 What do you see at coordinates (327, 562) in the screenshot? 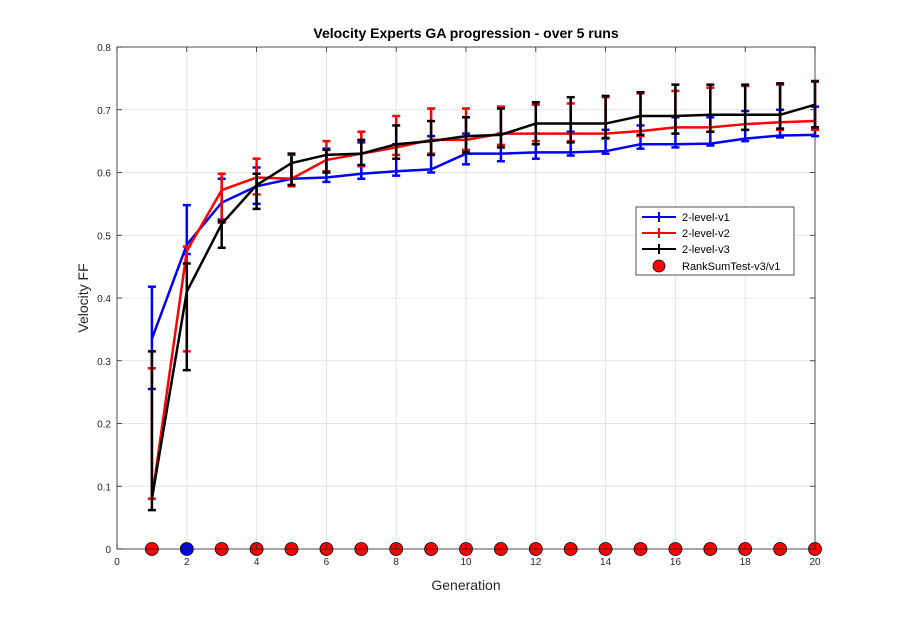
I see `x-tick-label: 6` at bounding box center [327, 562].